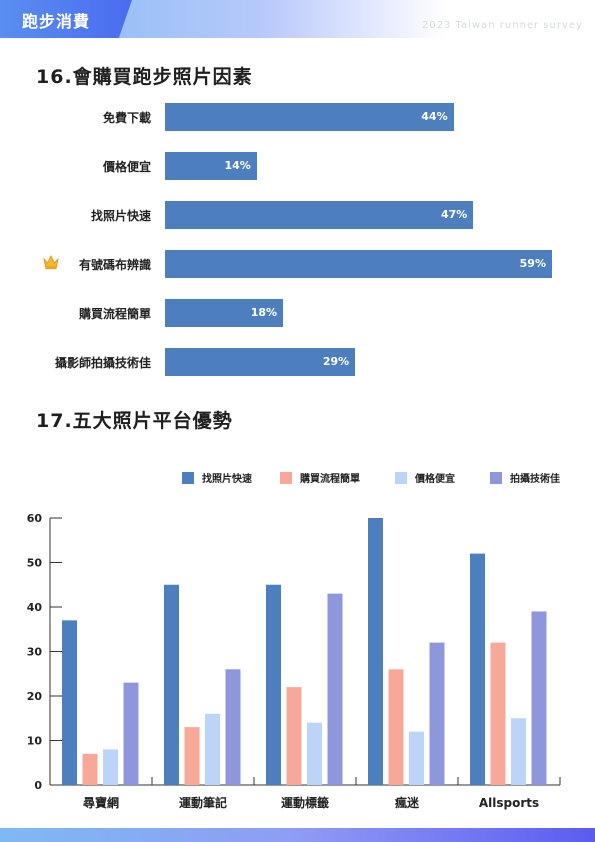 This screenshot has height=842, width=595. I want to click on legend-label: 價格便宜, so click(435, 479).